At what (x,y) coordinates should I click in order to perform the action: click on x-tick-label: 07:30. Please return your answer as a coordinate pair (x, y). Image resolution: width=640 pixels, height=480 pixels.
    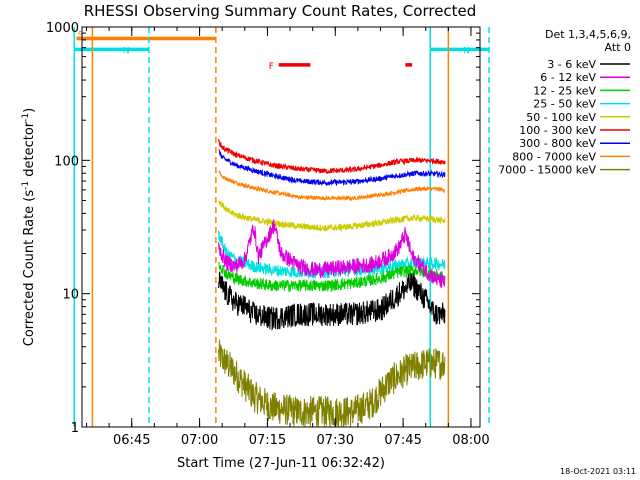
    Looking at the image, I should click on (335, 440).